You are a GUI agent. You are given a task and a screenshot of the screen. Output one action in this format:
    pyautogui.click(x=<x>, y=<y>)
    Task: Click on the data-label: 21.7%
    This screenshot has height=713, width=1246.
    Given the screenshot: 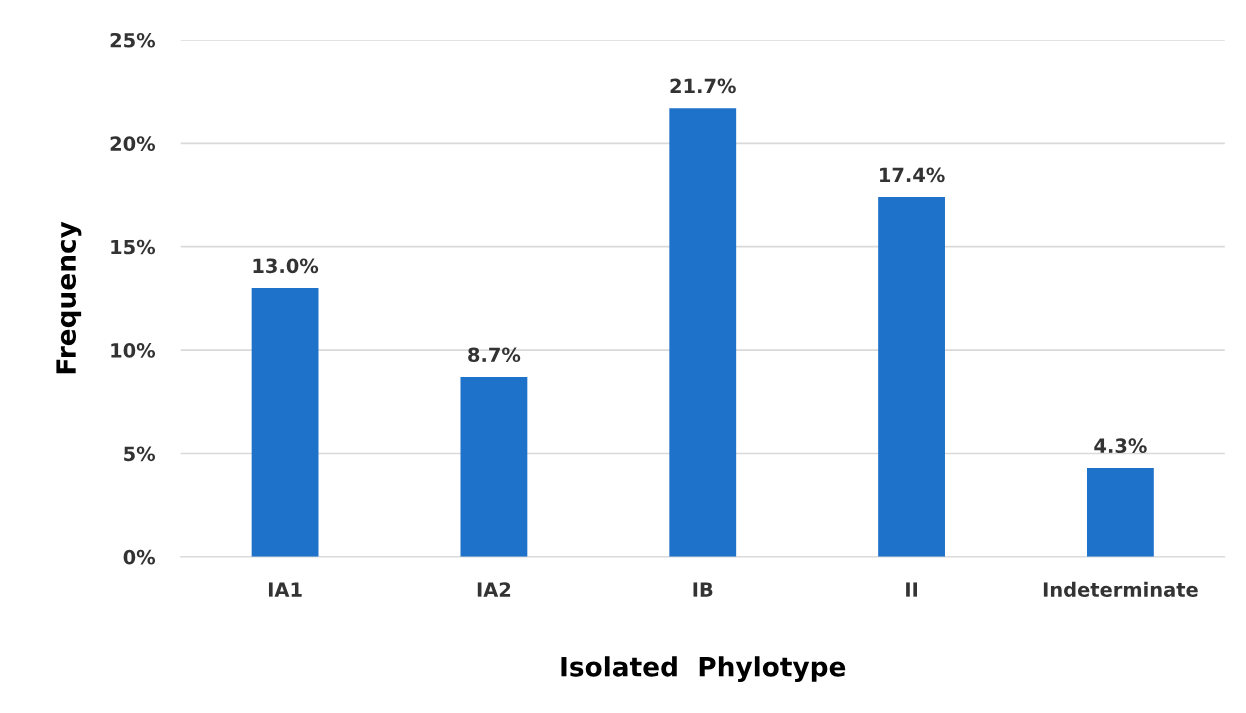 What is the action you would take?
    pyautogui.click(x=703, y=86)
    